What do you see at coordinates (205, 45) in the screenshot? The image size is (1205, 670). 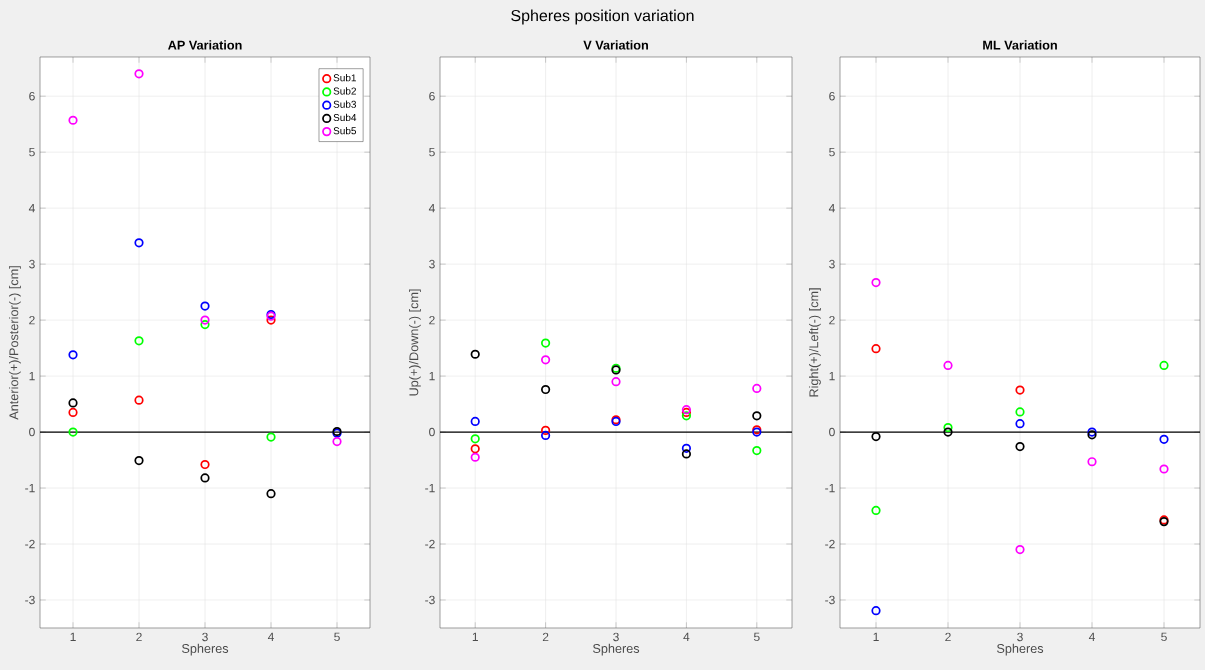 I see `chart-title: AP Variation` at bounding box center [205, 45].